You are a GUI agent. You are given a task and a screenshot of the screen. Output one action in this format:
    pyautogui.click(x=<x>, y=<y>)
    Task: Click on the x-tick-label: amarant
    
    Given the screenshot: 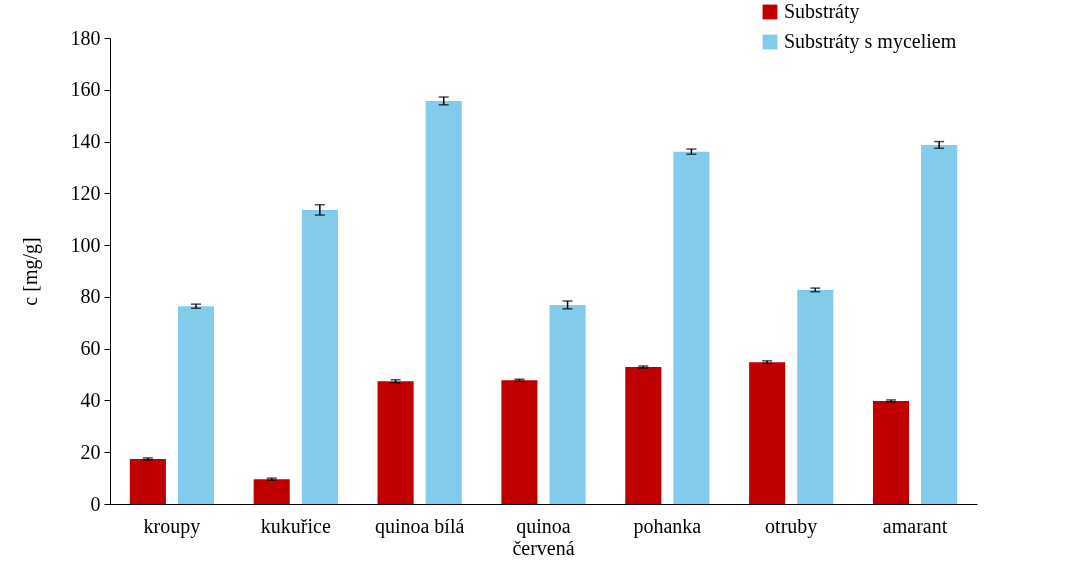 What is the action you would take?
    pyautogui.click(x=915, y=525)
    